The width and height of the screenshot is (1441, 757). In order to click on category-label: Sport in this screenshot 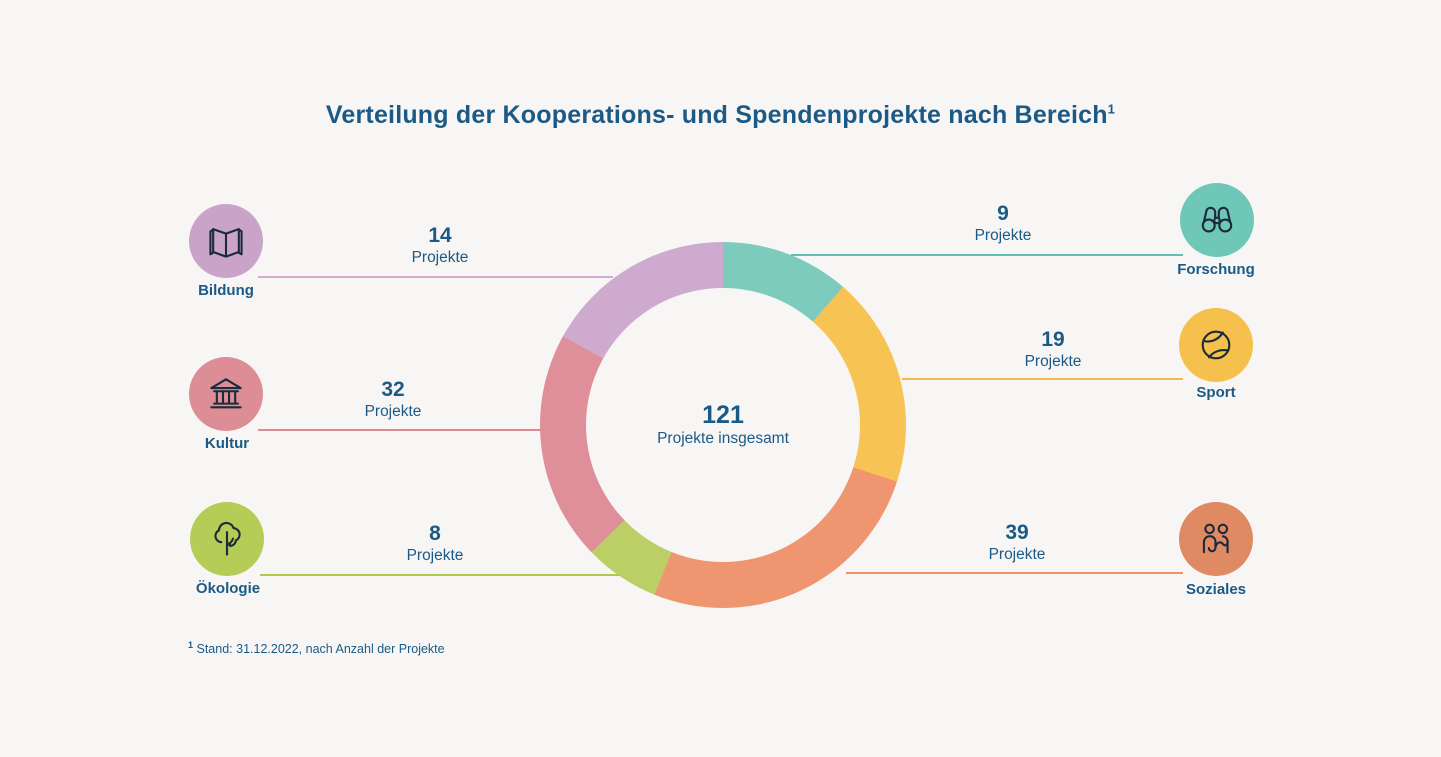, I will do `click(1216, 392)`.